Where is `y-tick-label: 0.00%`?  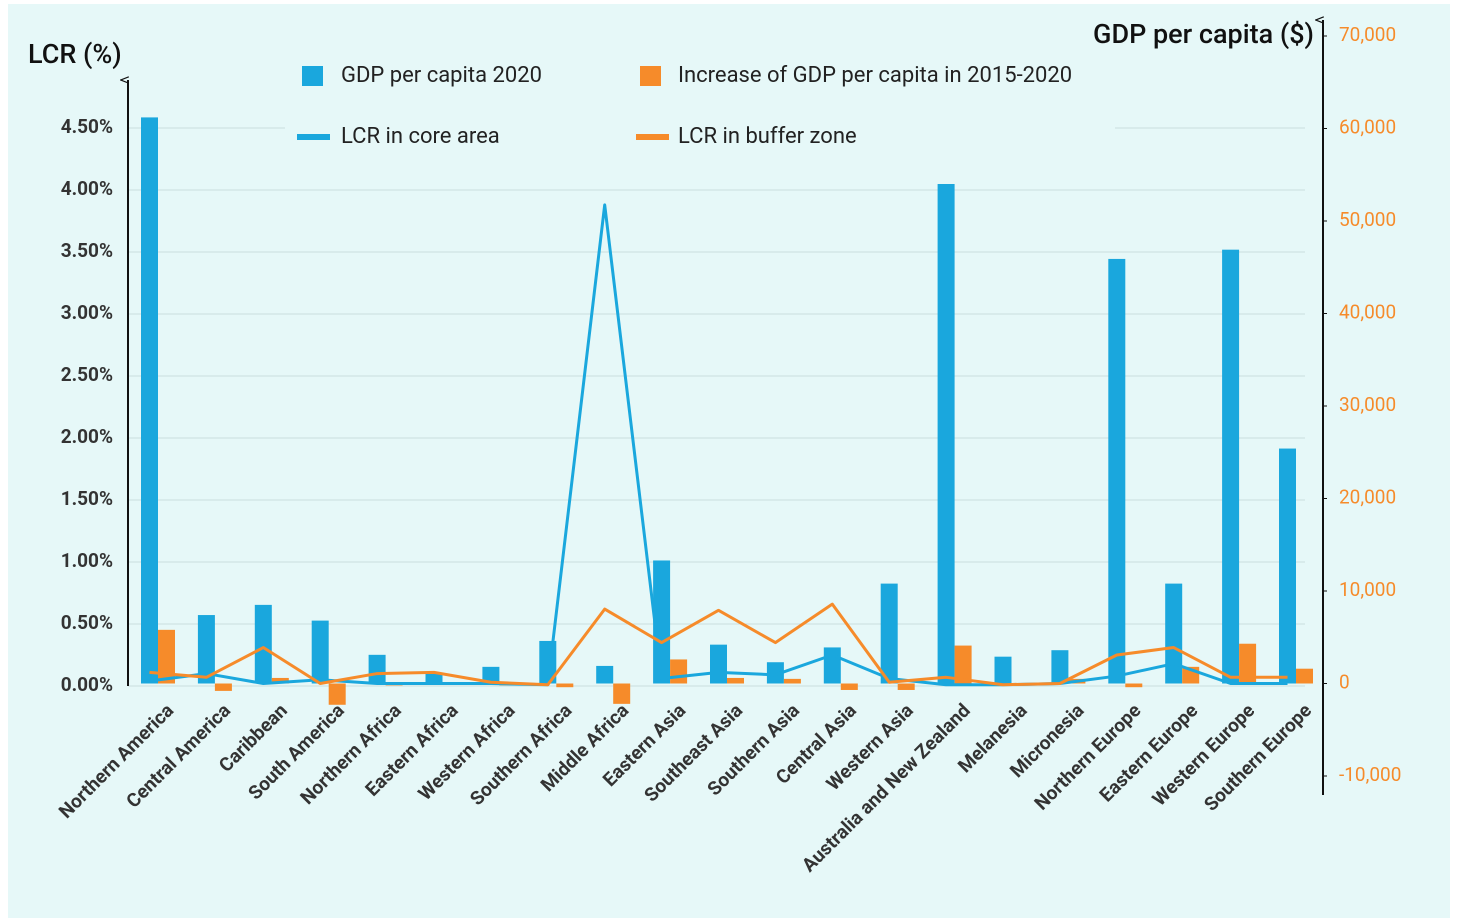
y-tick-label: 0.00% is located at coordinates (87, 684).